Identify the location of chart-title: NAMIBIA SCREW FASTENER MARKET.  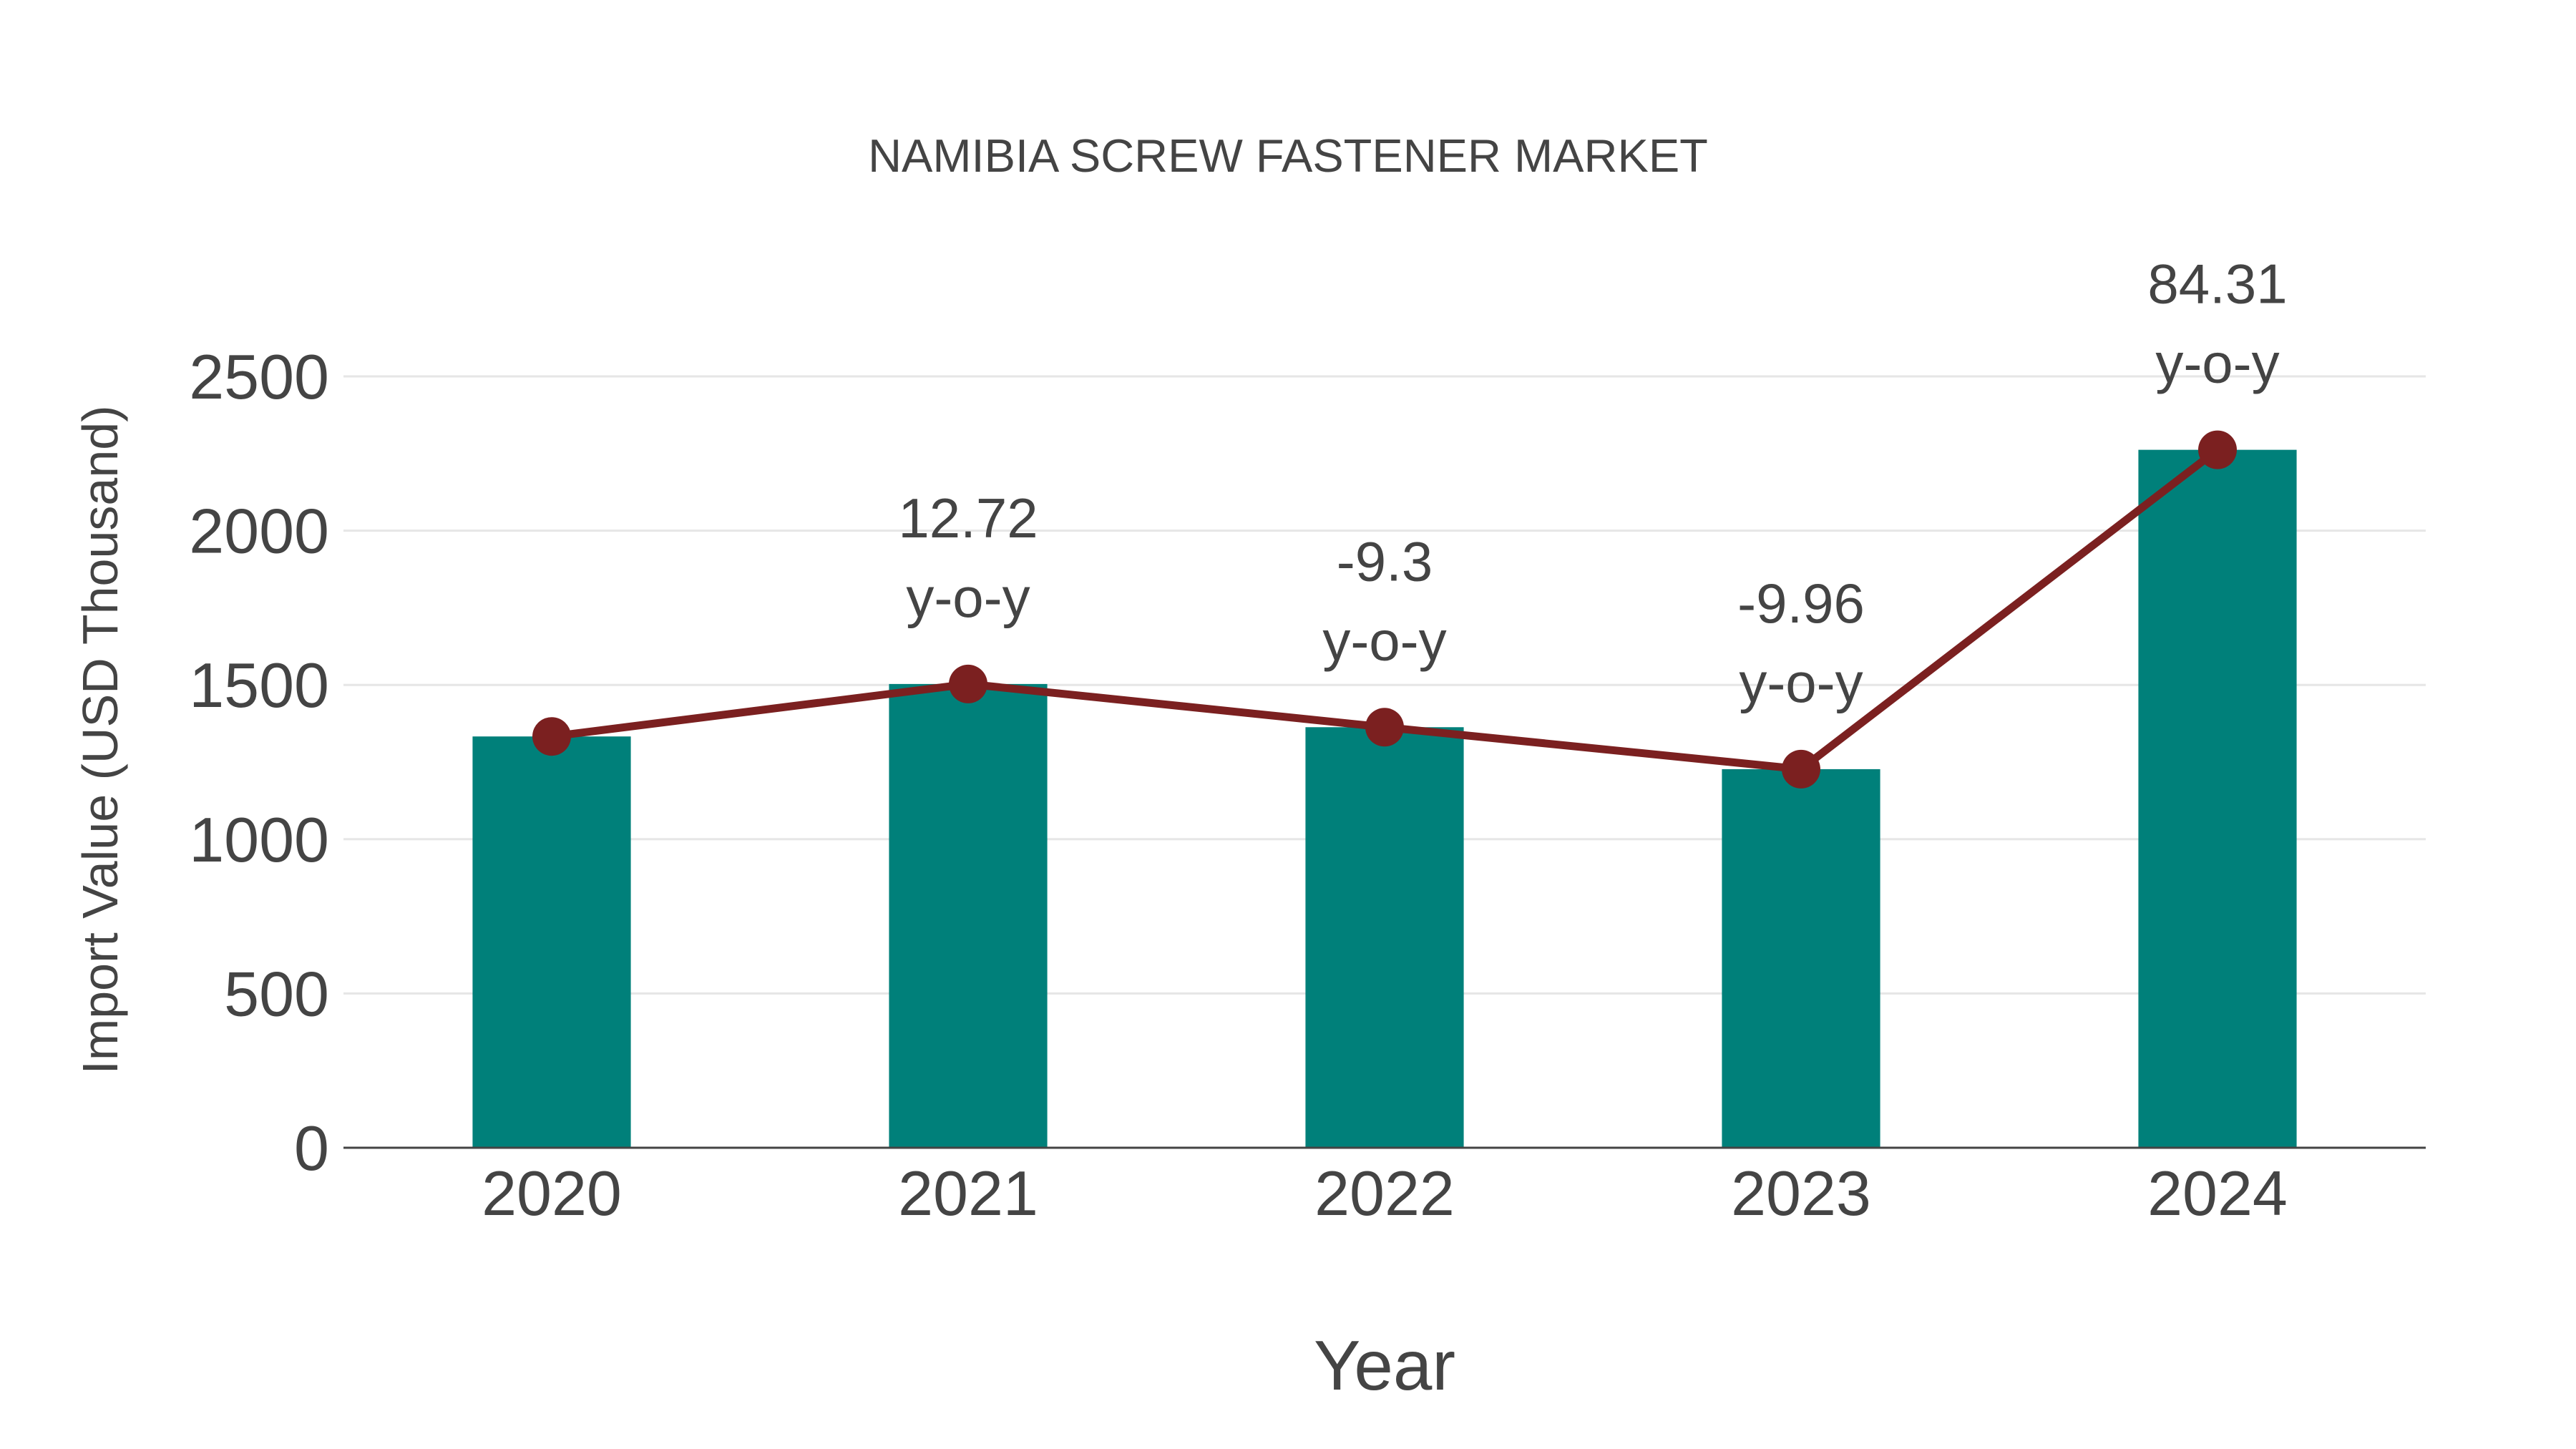
(1288, 156).